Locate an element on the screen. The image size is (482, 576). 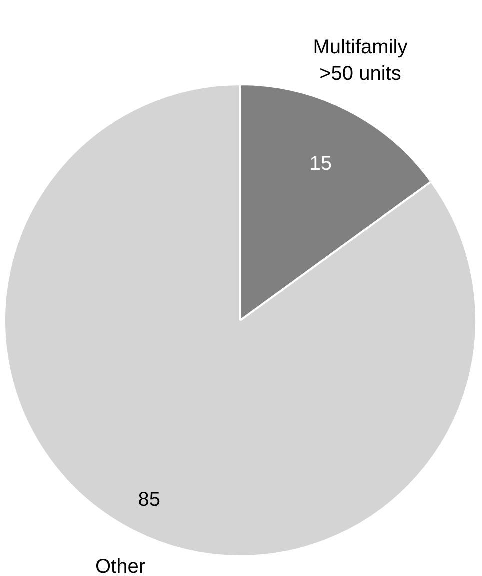
data-label: 15 is located at coordinates (321, 163).